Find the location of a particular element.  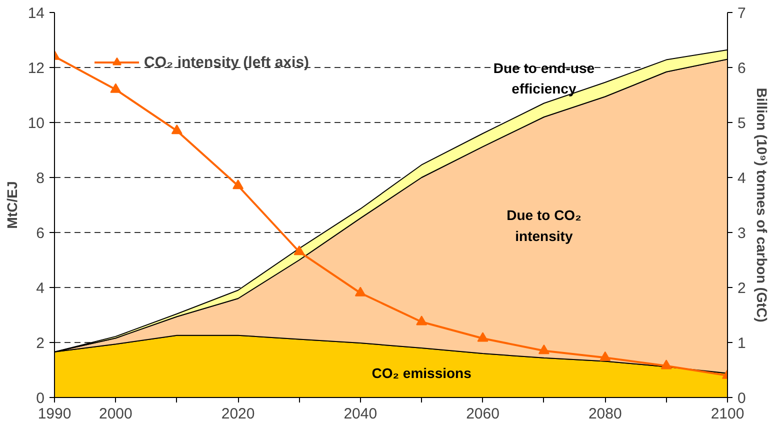

y-axis-title: MtC/EJ is located at coordinates (12, 205).